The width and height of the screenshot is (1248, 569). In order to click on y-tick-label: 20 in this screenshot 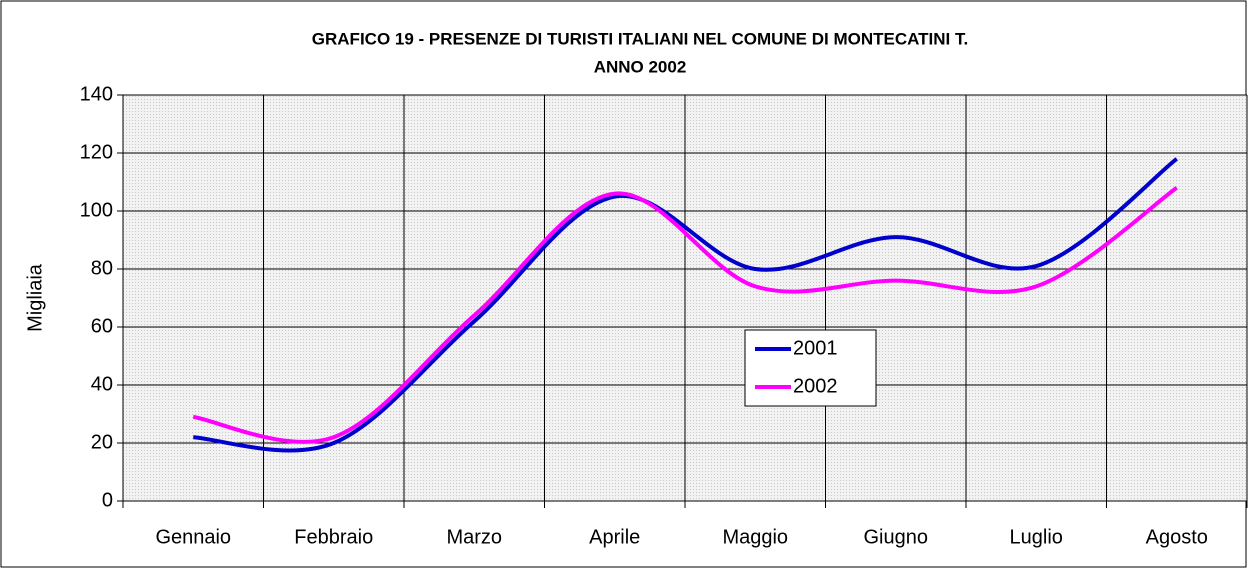, I will do `click(102, 442)`.